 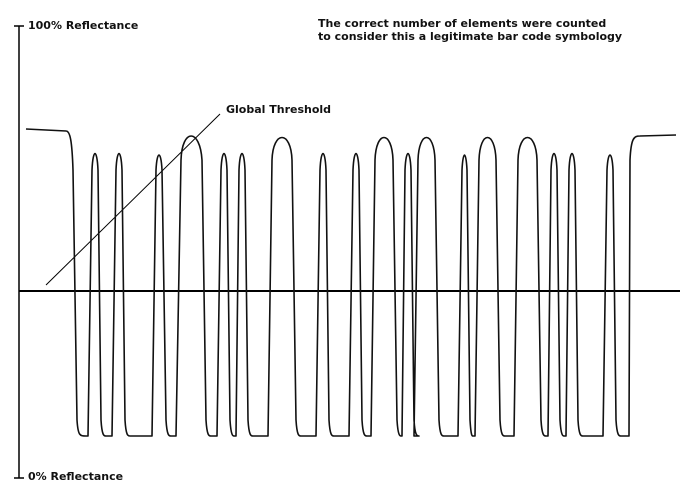 What do you see at coordinates (133, 199) in the screenshot?
I see `threshold-leader` at bounding box center [133, 199].